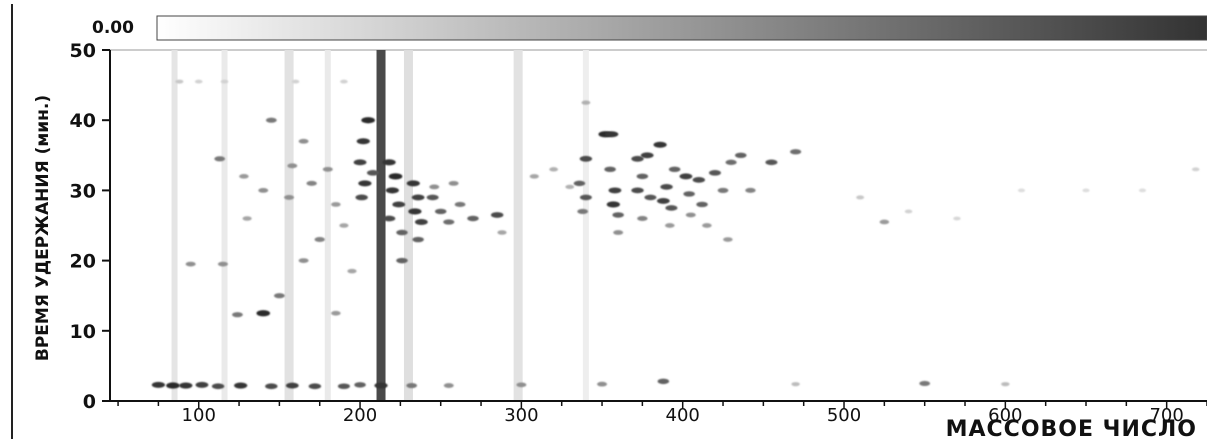 The width and height of the screenshot is (1207, 443). What do you see at coordinates (83, 51) in the screenshot?
I see `y-tick-label-50: 50` at bounding box center [83, 51].